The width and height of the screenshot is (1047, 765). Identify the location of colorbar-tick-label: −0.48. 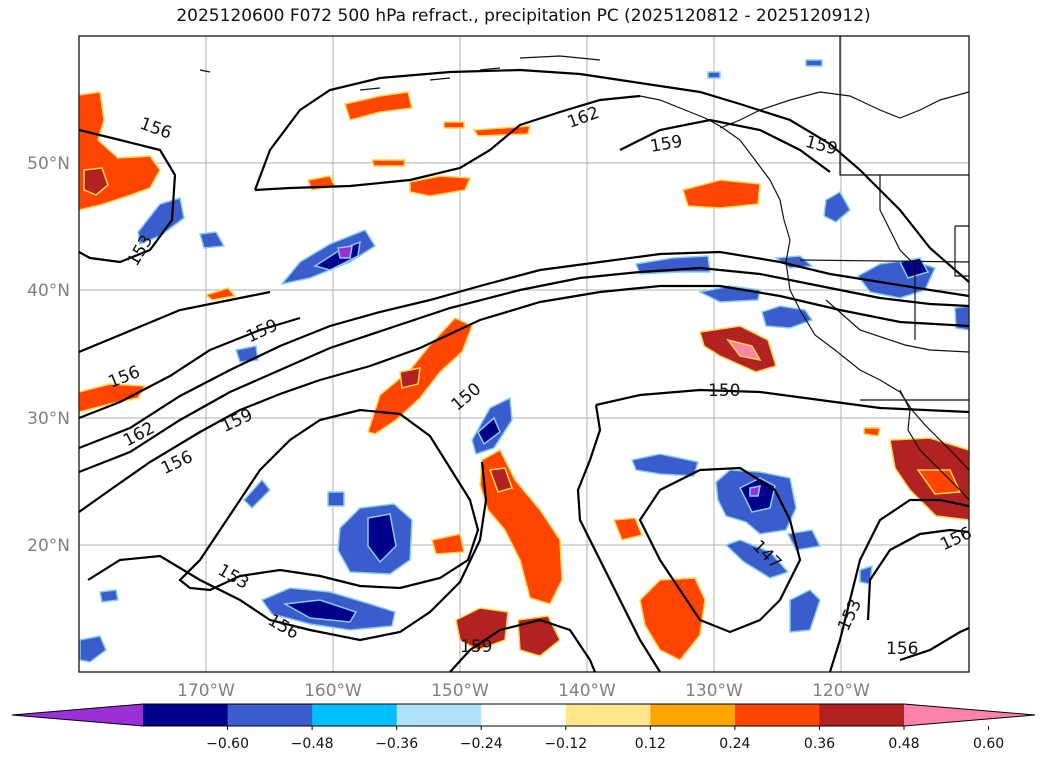
(312, 744).